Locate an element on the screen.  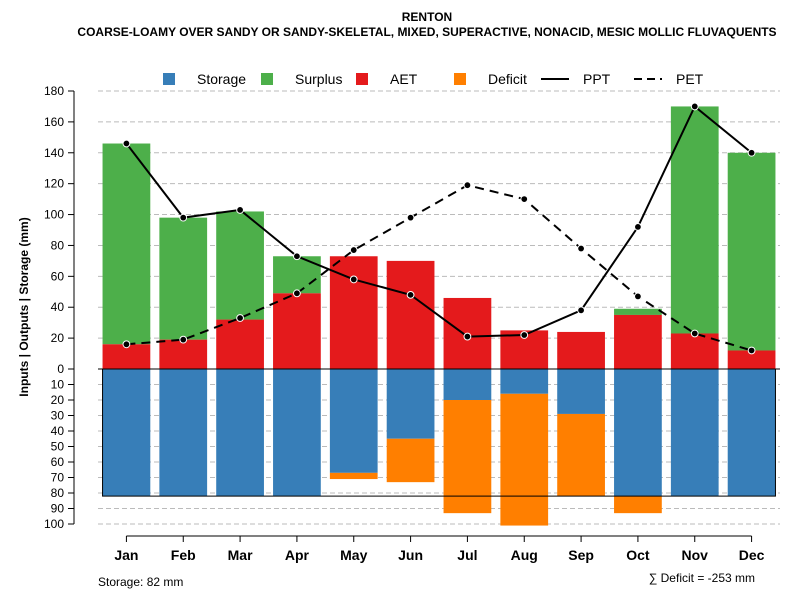
x-tick-label: Dec is located at coordinates (752, 555).